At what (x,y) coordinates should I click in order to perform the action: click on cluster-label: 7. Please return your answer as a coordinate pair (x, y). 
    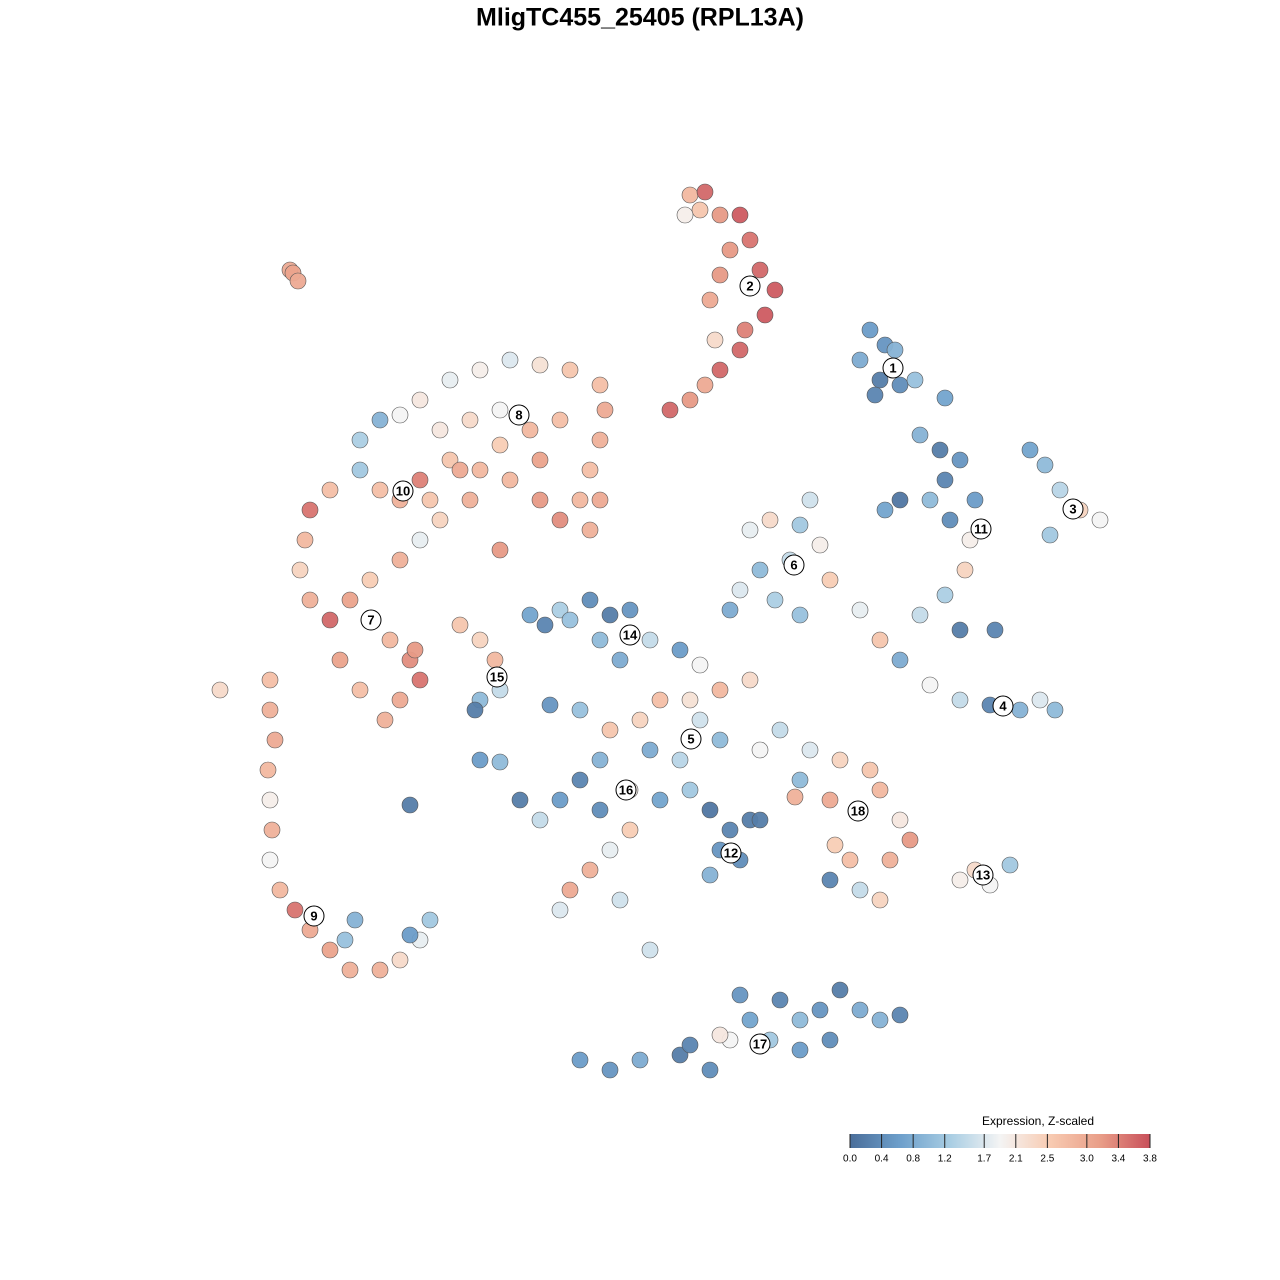
    Looking at the image, I should click on (370, 619).